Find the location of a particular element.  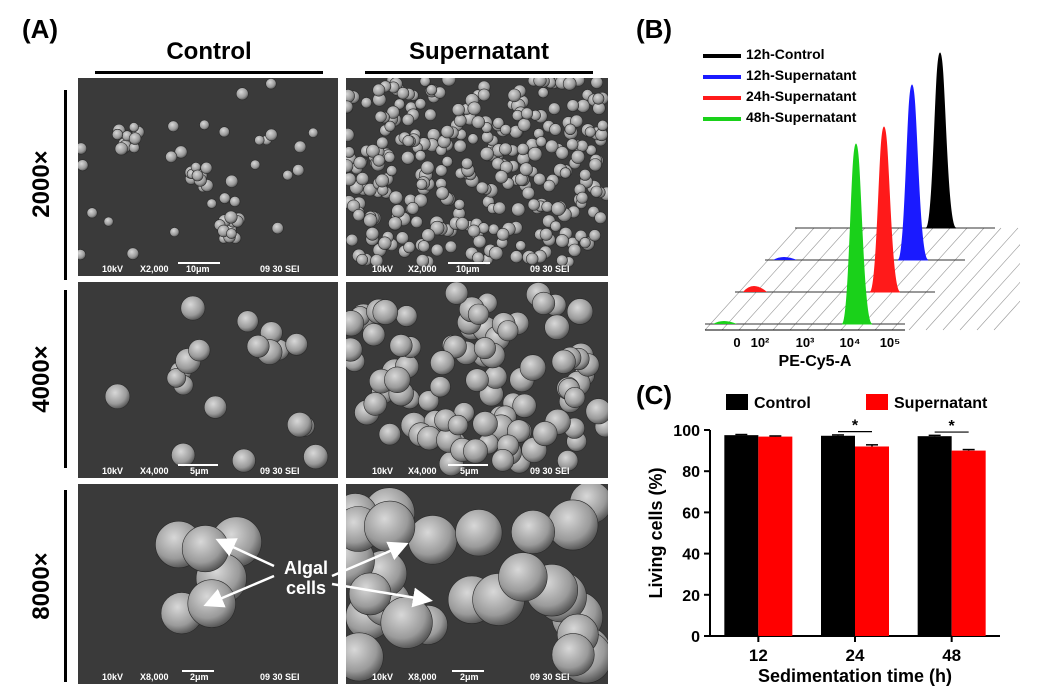

x-tick-label: 10³ is located at coordinates (805, 342).